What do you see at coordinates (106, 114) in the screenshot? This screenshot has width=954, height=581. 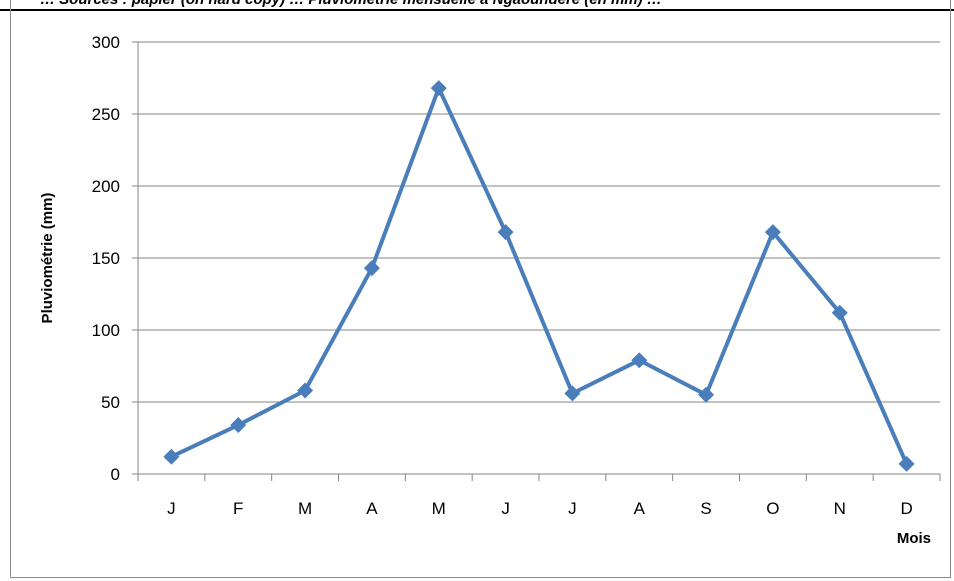 I see `y-tick-label: 250` at bounding box center [106, 114].